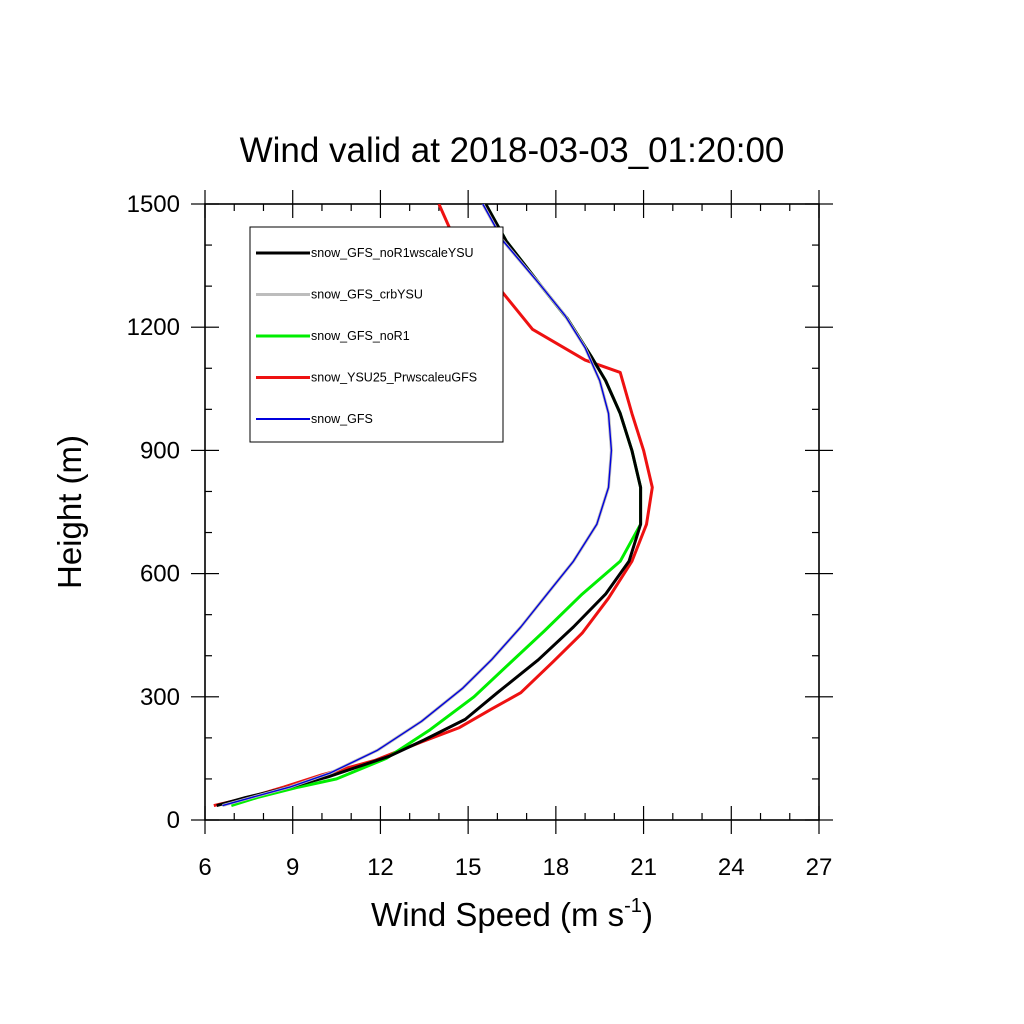 This screenshot has height=1024, width=1024. What do you see at coordinates (512, 150) in the screenshot?
I see `chart-title: Wind valid at 2018-03-03_01:20:00` at bounding box center [512, 150].